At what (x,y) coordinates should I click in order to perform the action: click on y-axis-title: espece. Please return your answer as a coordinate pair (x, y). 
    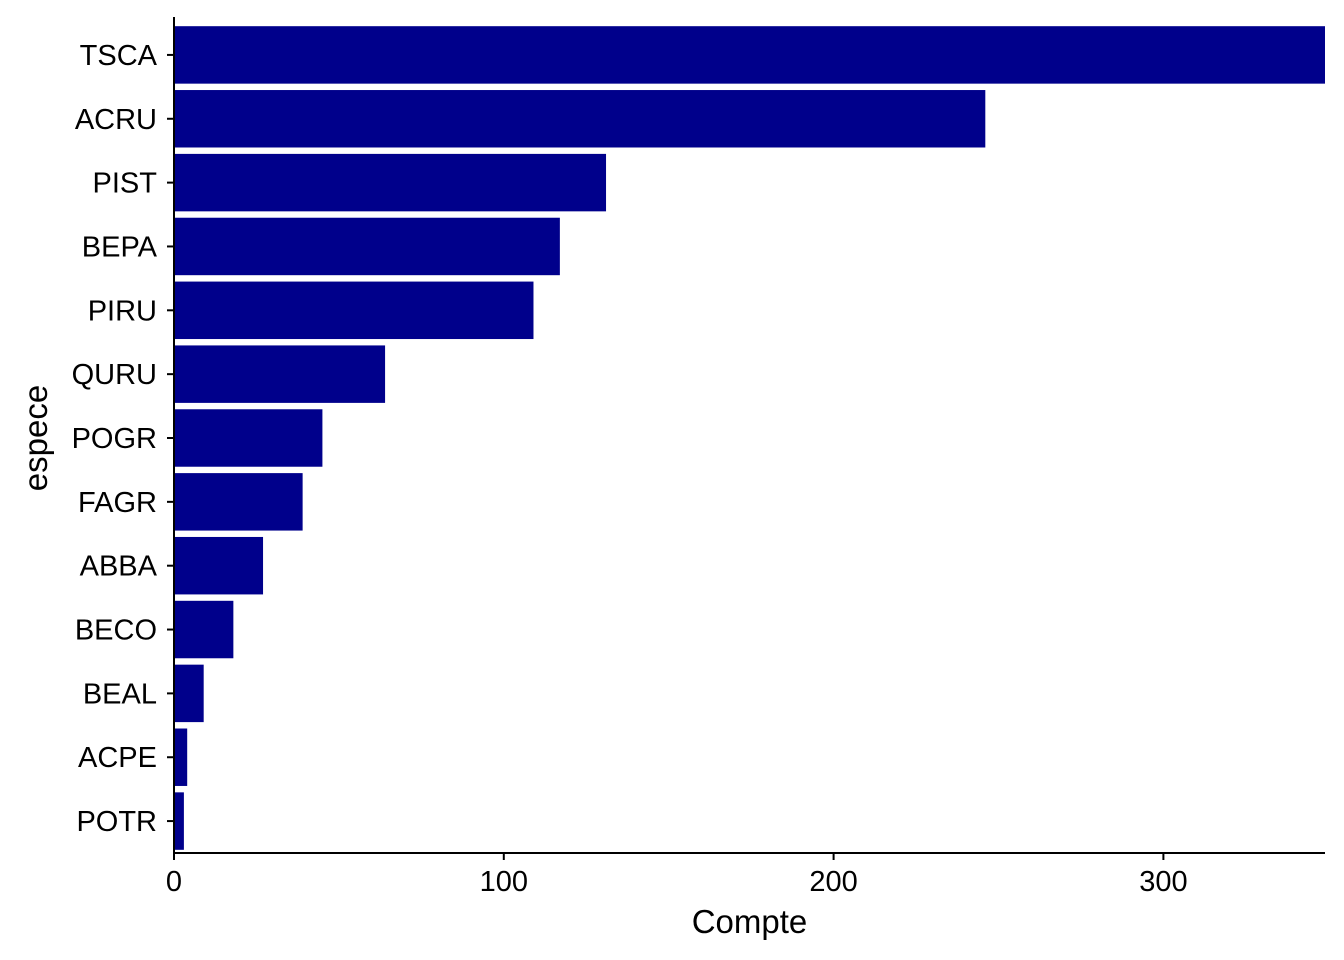
    Looking at the image, I should click on (35, 438).